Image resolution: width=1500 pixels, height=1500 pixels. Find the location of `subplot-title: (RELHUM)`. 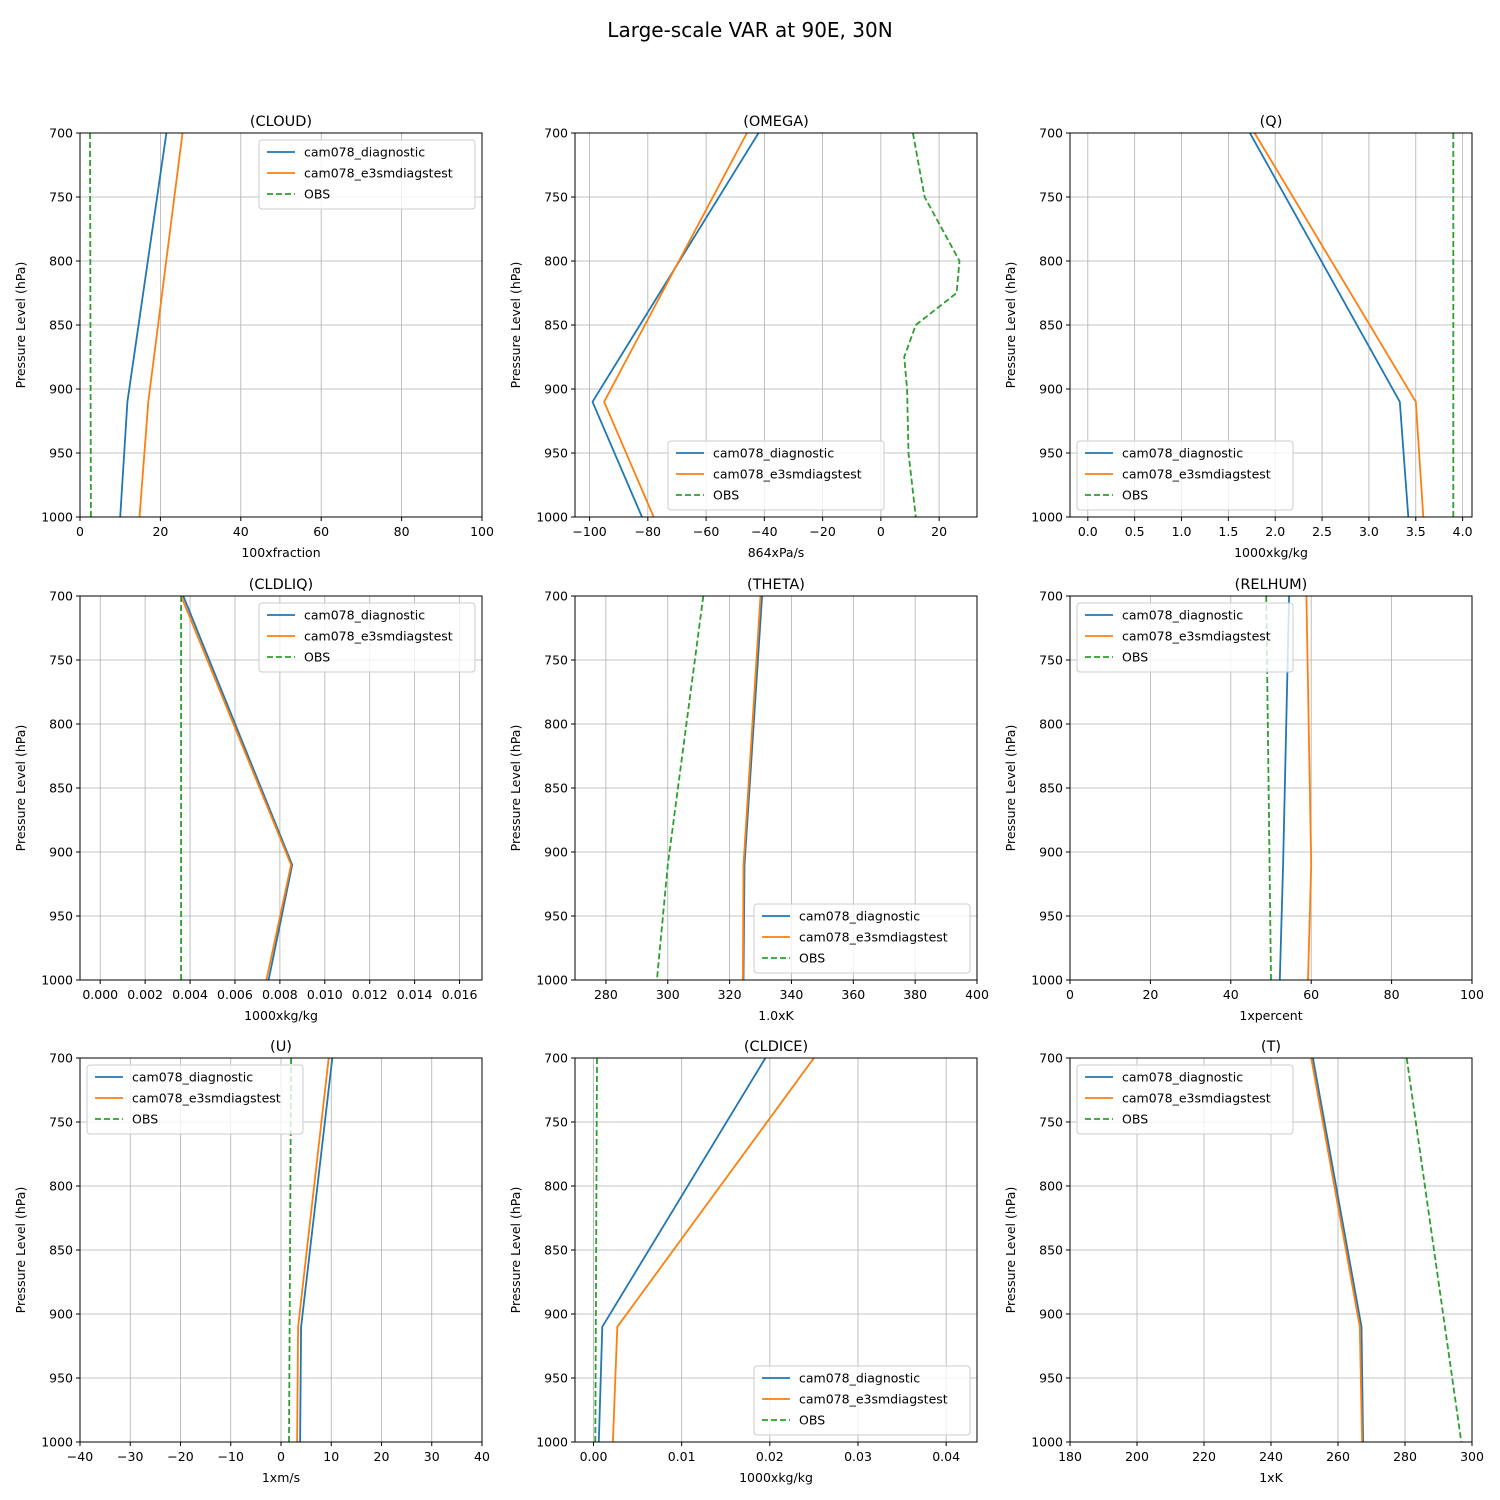

subplot-title: (RELHUM) is located at coordinates (1271, 585).